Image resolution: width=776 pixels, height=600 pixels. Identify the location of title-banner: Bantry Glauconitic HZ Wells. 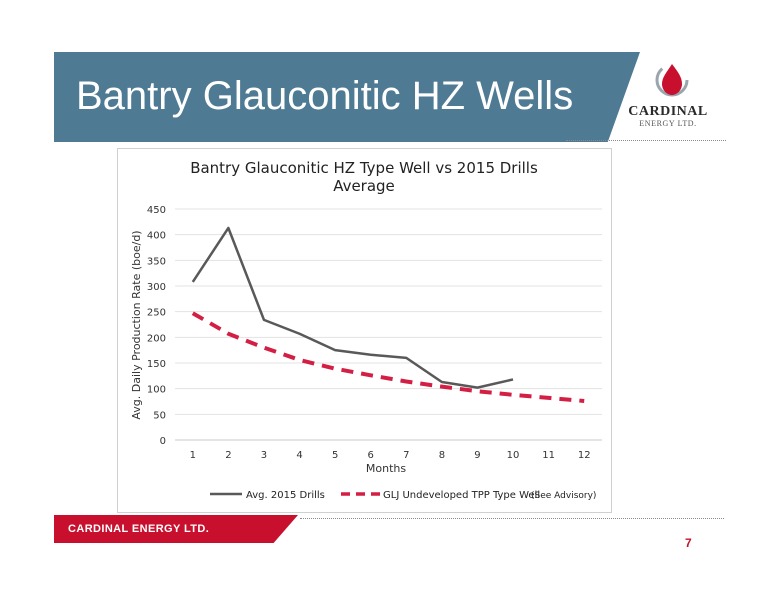
(347, 97).